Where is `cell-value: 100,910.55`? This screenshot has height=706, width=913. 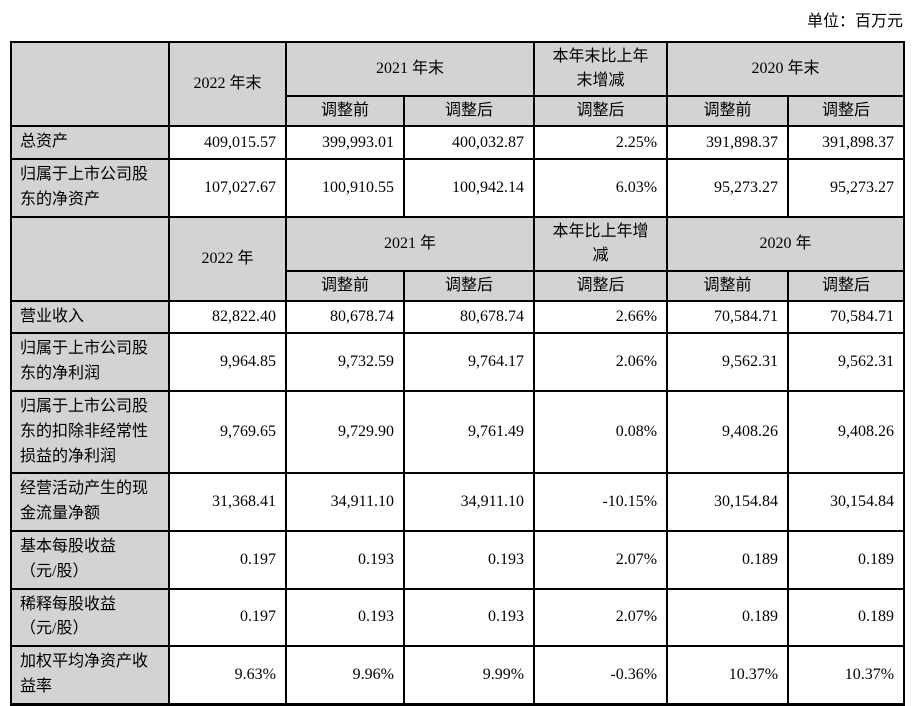 cell-value: 100,910.55 is located at coordinates (345, 187).